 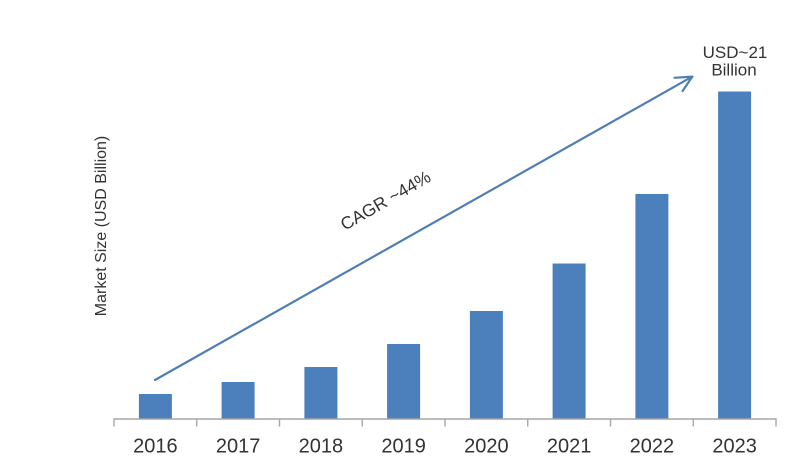 I want to click on svg-text: 2022, so click(x=652, y=447).